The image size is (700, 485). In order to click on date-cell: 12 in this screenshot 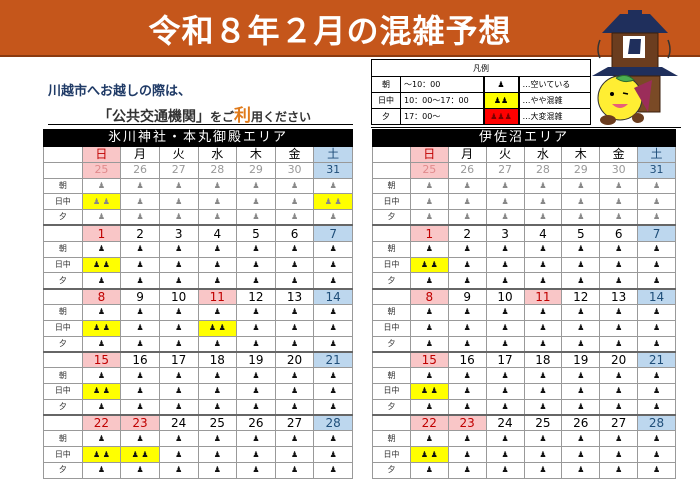, I will do `click(256, 296)`.